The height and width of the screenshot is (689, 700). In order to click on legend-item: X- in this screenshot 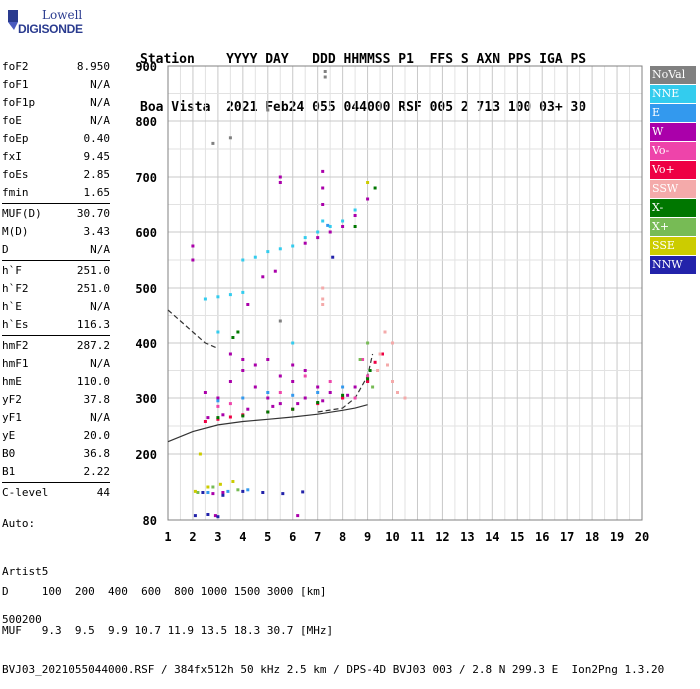, I will do `click(673, 208)`.